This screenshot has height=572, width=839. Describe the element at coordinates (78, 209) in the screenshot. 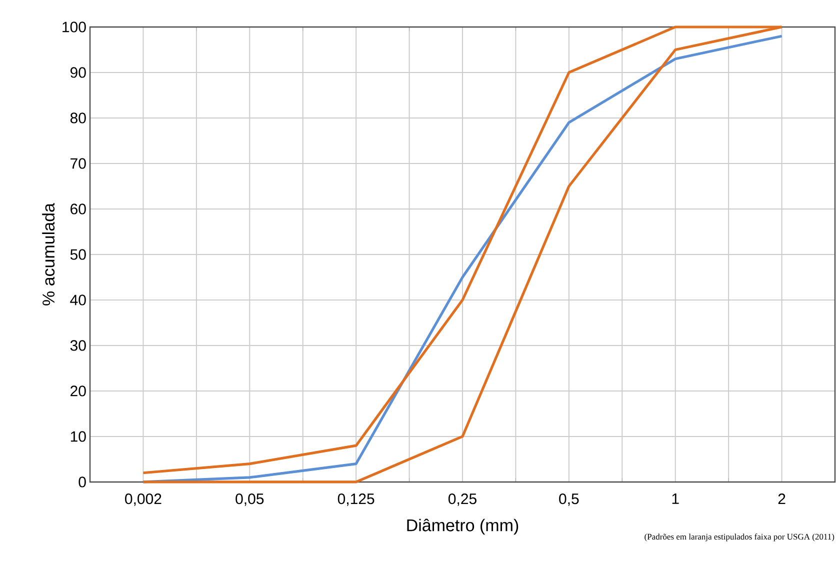

I see `y-tick-label: 60` at that location.